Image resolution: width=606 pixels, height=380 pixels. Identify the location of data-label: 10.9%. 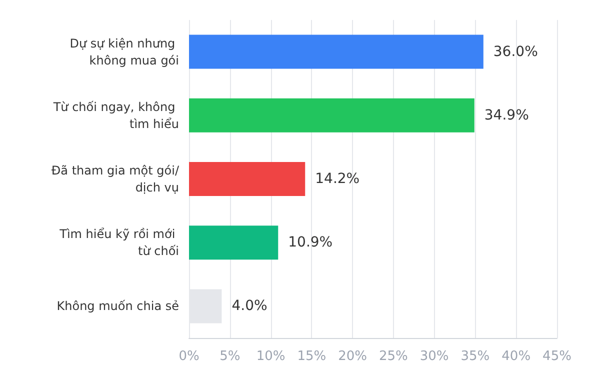
(310, 242).